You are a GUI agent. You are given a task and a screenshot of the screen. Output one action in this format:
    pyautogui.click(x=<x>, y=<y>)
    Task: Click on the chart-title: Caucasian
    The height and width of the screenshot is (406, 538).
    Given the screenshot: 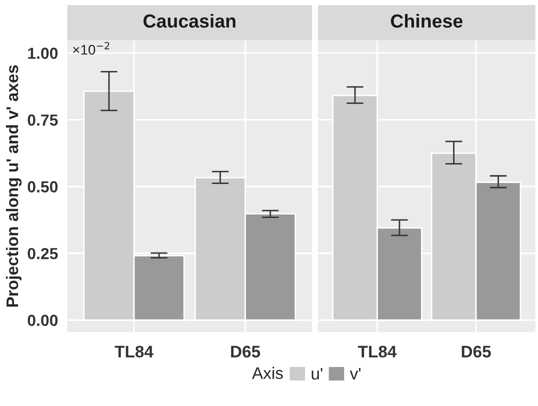 What is the action you would take?
    pyautogui.click(x=190, y=21)
    